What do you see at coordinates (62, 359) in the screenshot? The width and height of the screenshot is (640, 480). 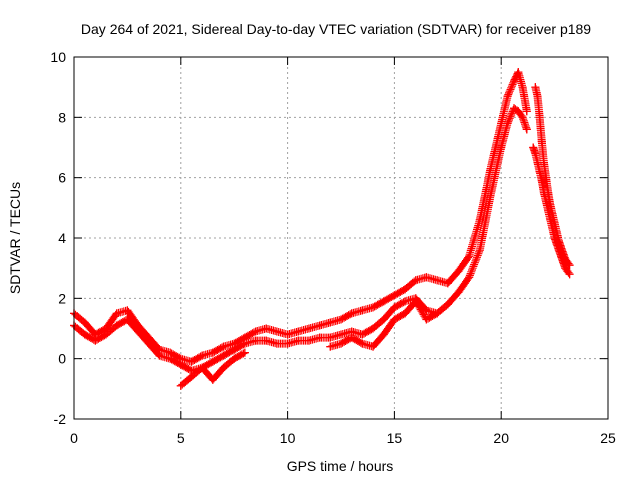 I see `y-tick-label: 0` at bounding box center [62, 359].